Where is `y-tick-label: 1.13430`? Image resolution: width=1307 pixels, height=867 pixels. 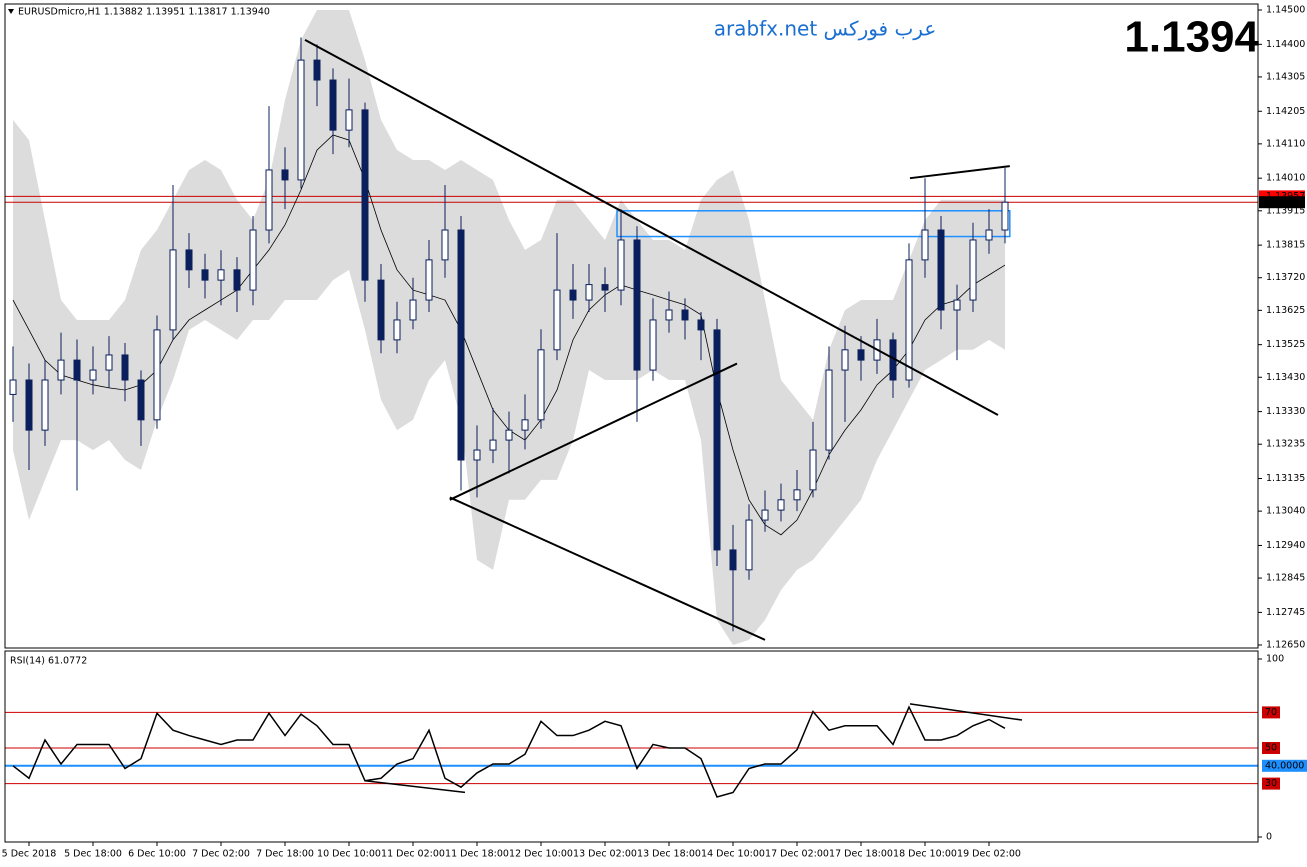
y-tick-label: 1.13430 is located at coordinates (1285, 377).